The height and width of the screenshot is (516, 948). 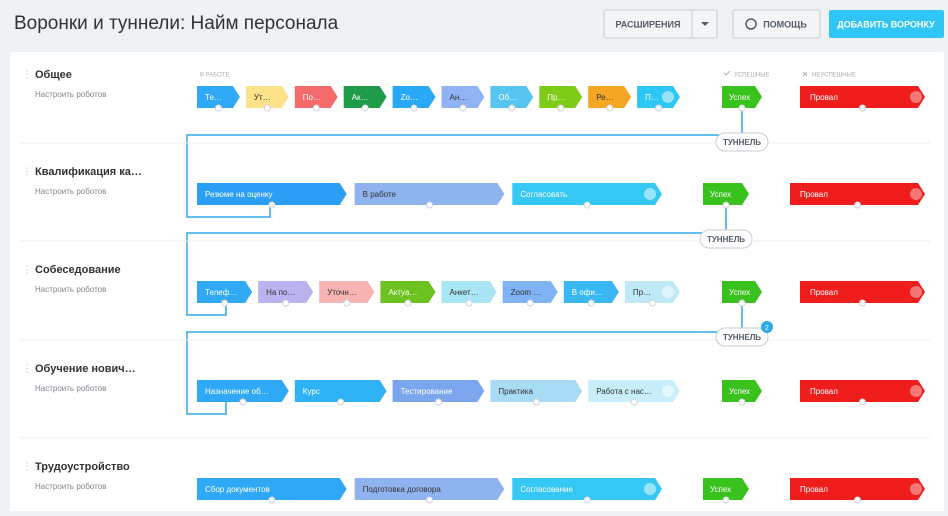 What do you see at coordinates (886, 24) in the screenshot?
I see `add-funnel-button` at bounding box center [886, 24].